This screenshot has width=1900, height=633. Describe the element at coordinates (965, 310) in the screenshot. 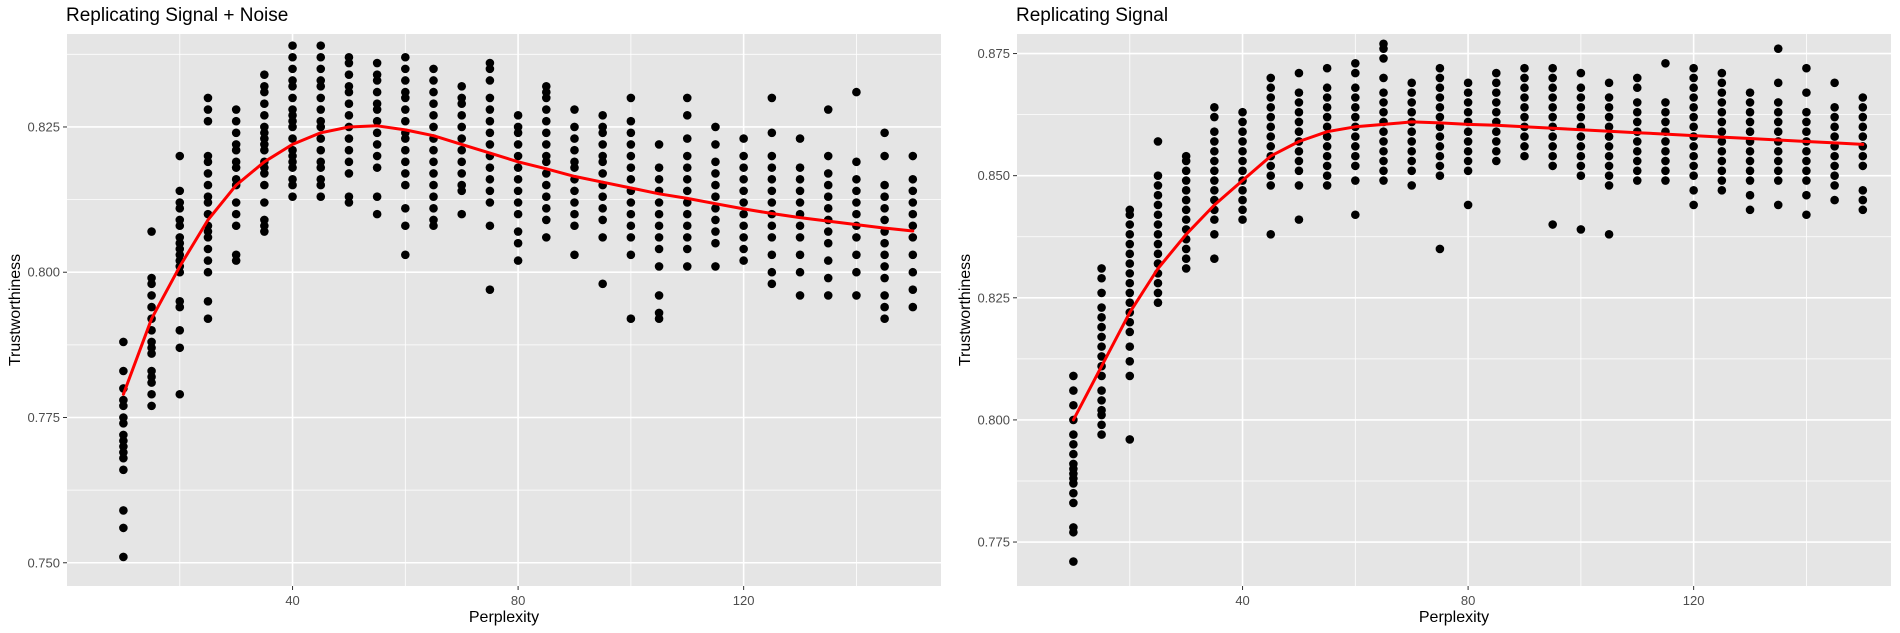

I see `y-axis-title: Trustworthiness` at that location.